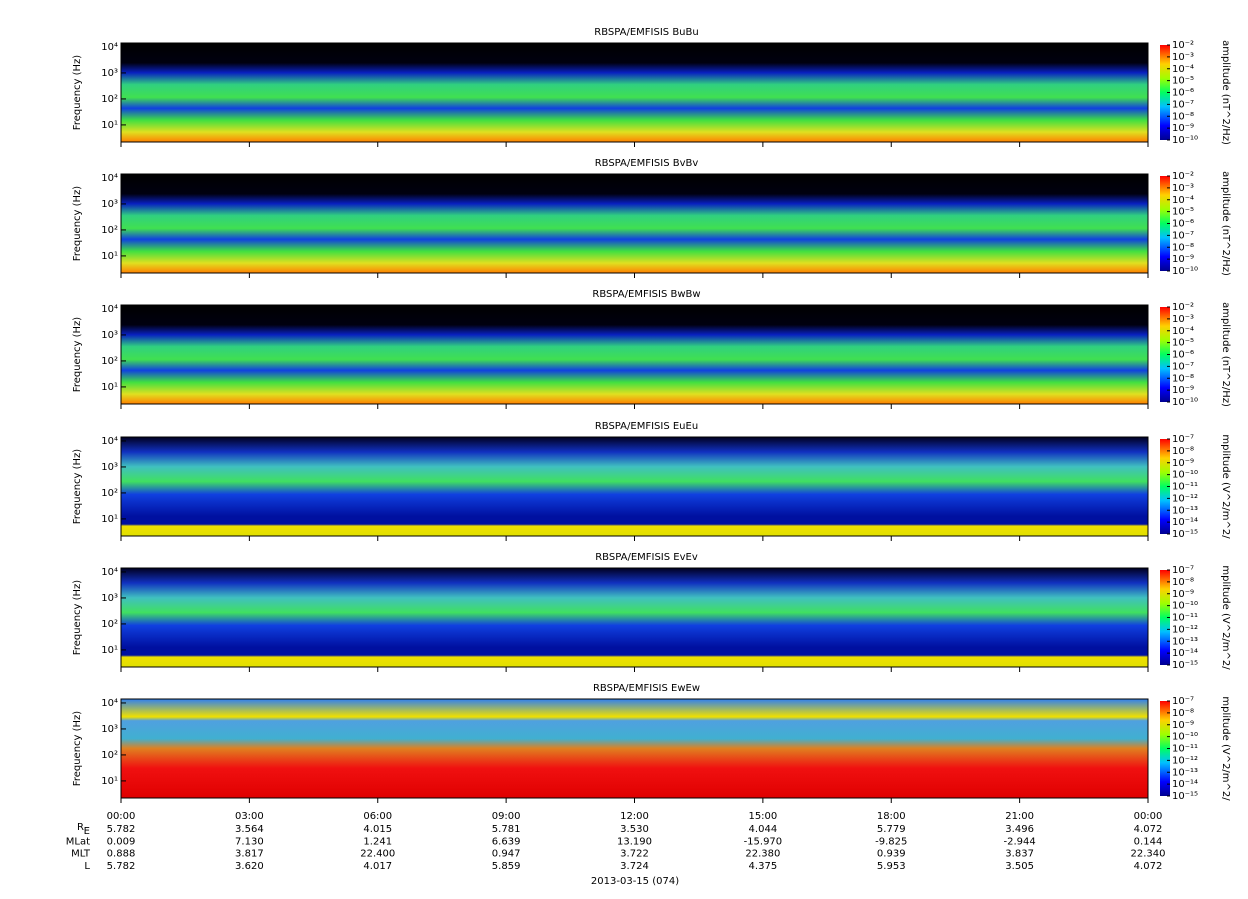 This screenshot has width=1248, height=899. Describe the element at coordinates (506, 841) in the screenshot. I see `ephemeris-value: 6.639` at that location.